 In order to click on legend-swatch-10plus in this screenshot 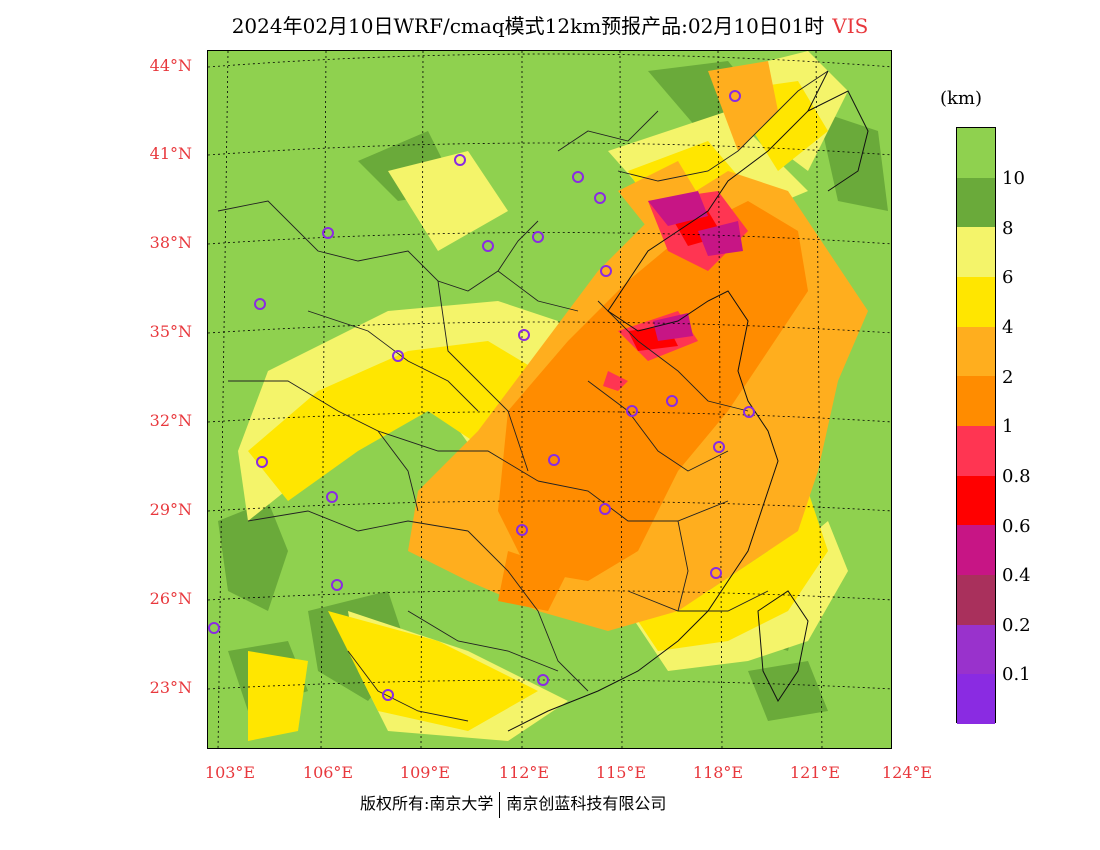, I will do `click(976, 153)`.